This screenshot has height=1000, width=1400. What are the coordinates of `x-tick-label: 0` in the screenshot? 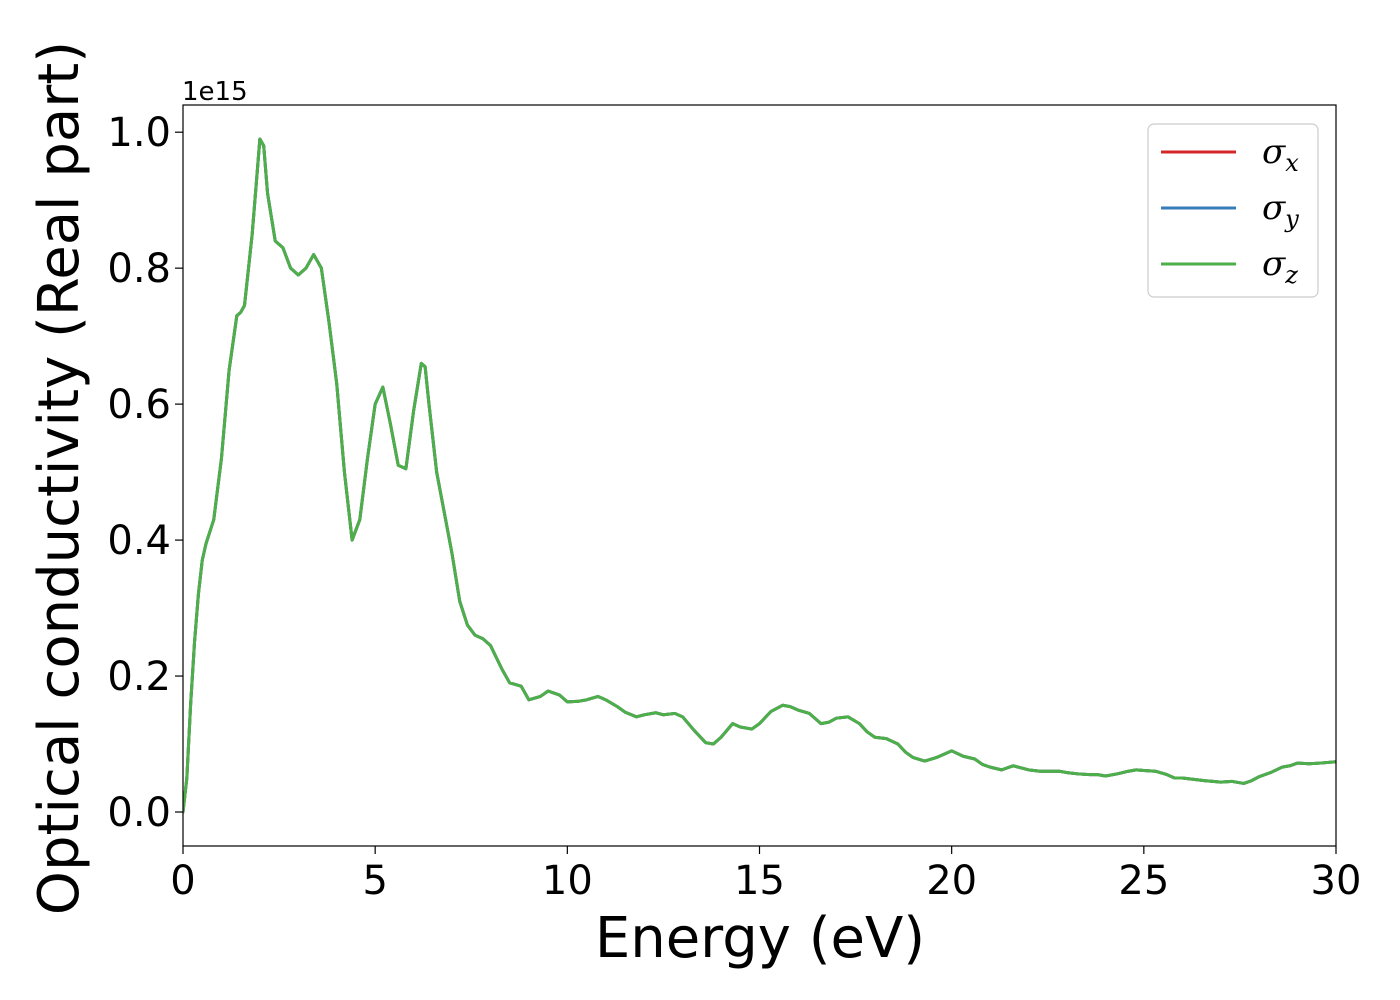 It's located at (182, 881).